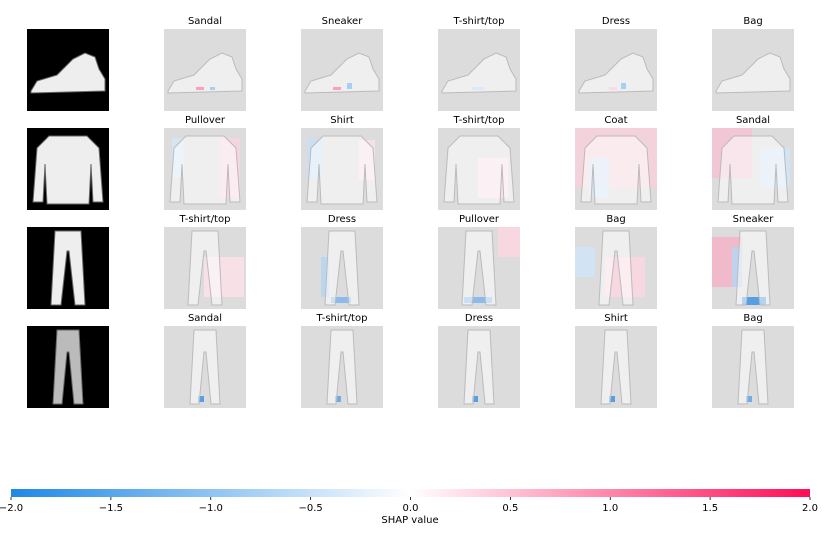  What do you see at coordinates (11, 508) in the screenshot?
I see `tick-label: −2.0` at bounding box center [11, 508].